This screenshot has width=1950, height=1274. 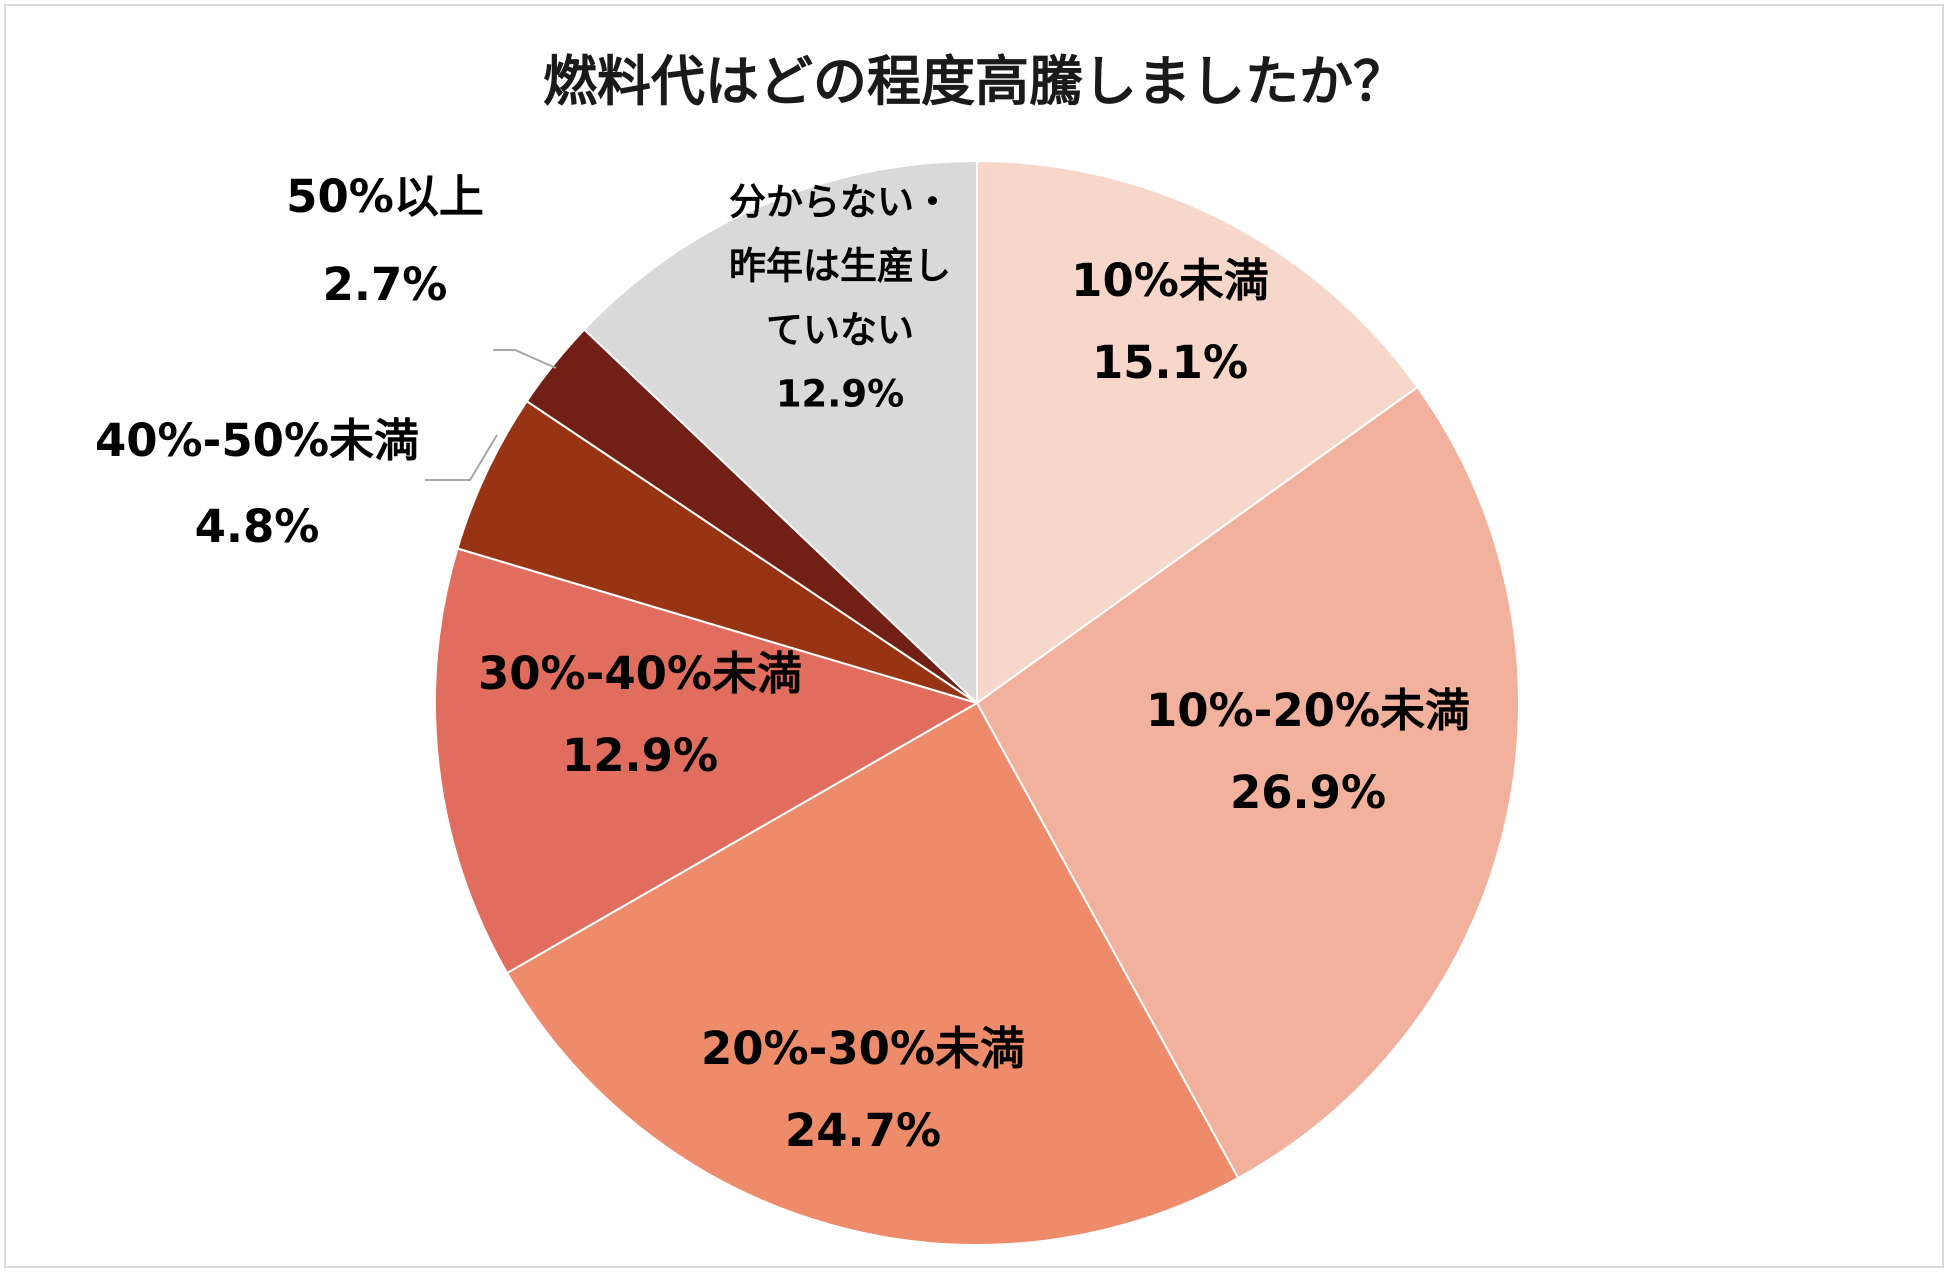 I want to click on slice-category-label: 分からない・, so click(x=840, y=202).